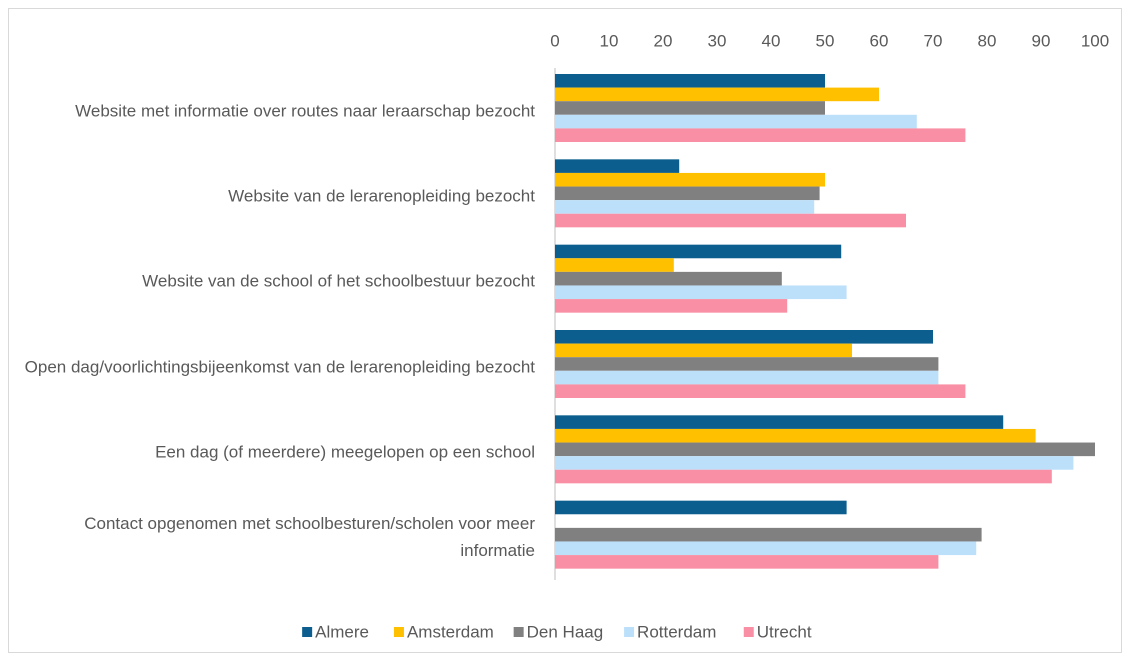 The image size is (1131, 660). I want to click on x-tick-label: 60, so click(879, 40).